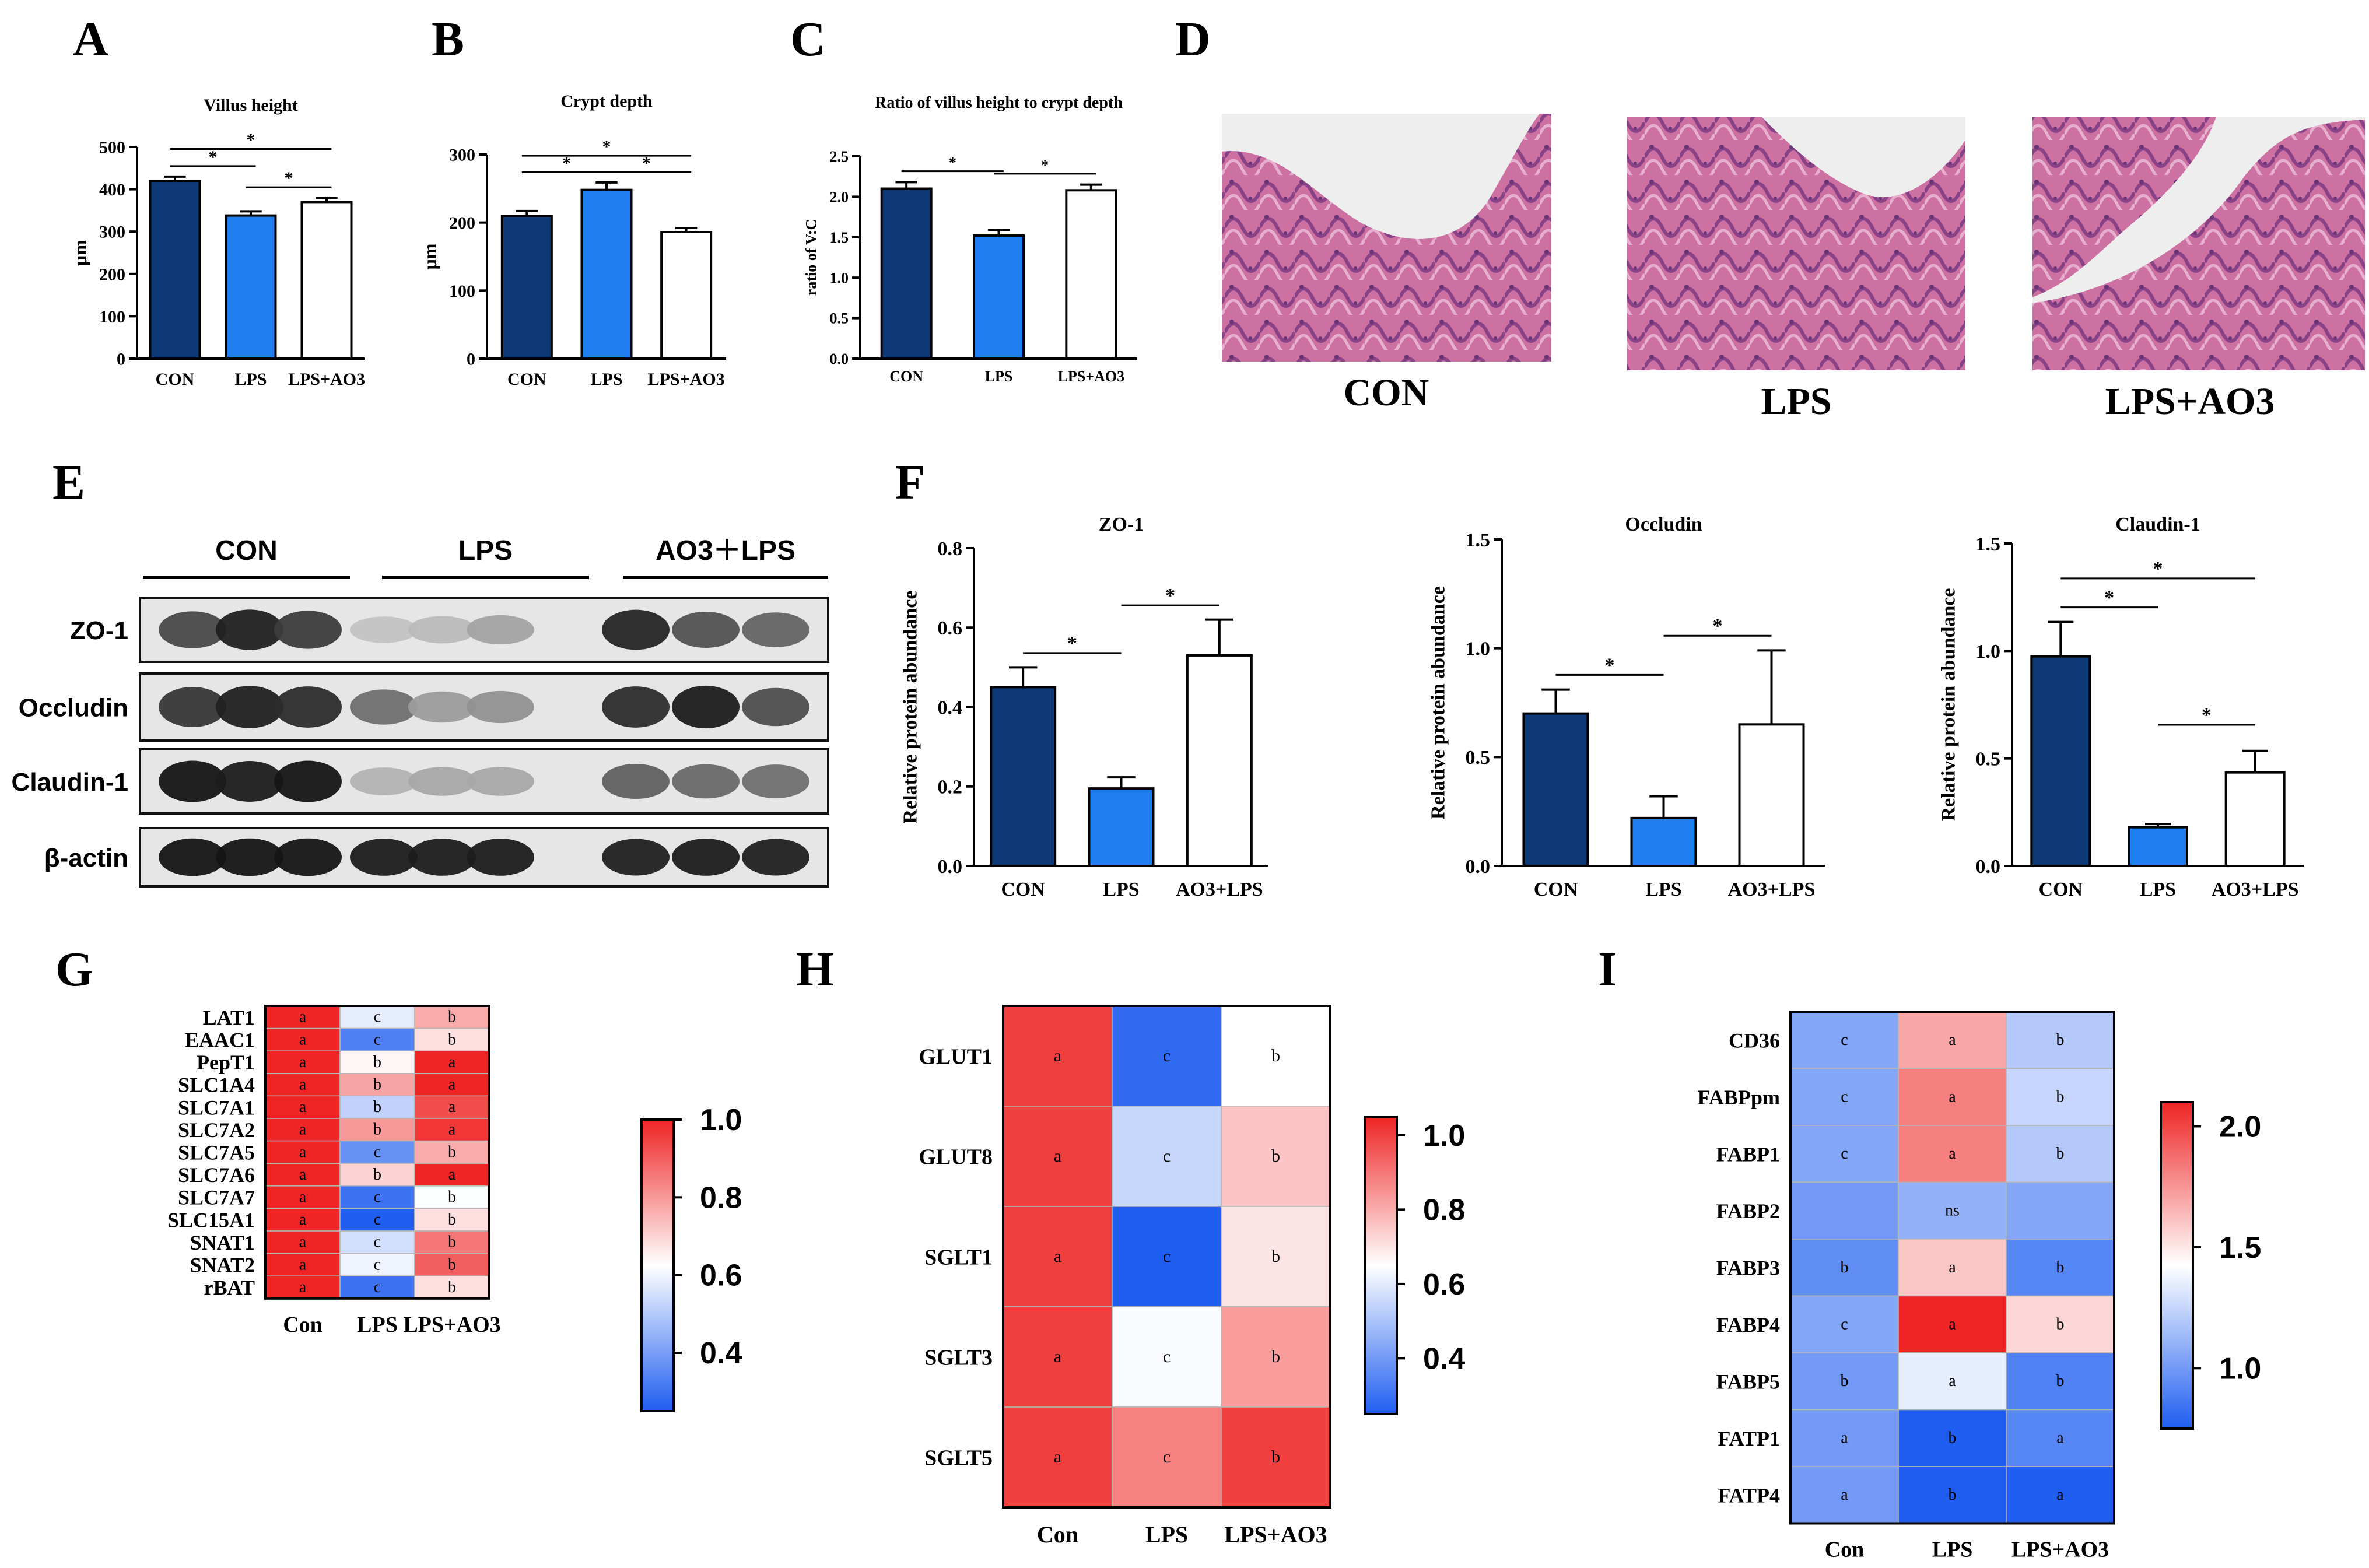 The width and height of the screenshot is (2369, 1568). What do you see at coordinates (1444, 1136) in the screenshot?
I see `colorbar-tick-label: 1.0` at bounding box center [1444, 1136].